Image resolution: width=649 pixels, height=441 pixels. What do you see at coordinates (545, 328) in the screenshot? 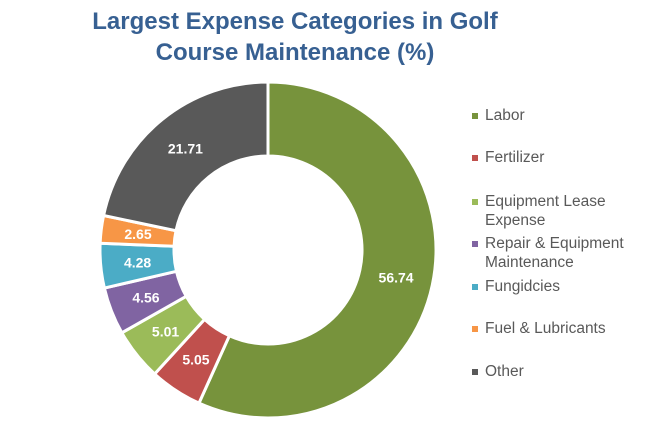
I see `legend-label: Fuel & Lubricants` at bounding box center [545, 328].